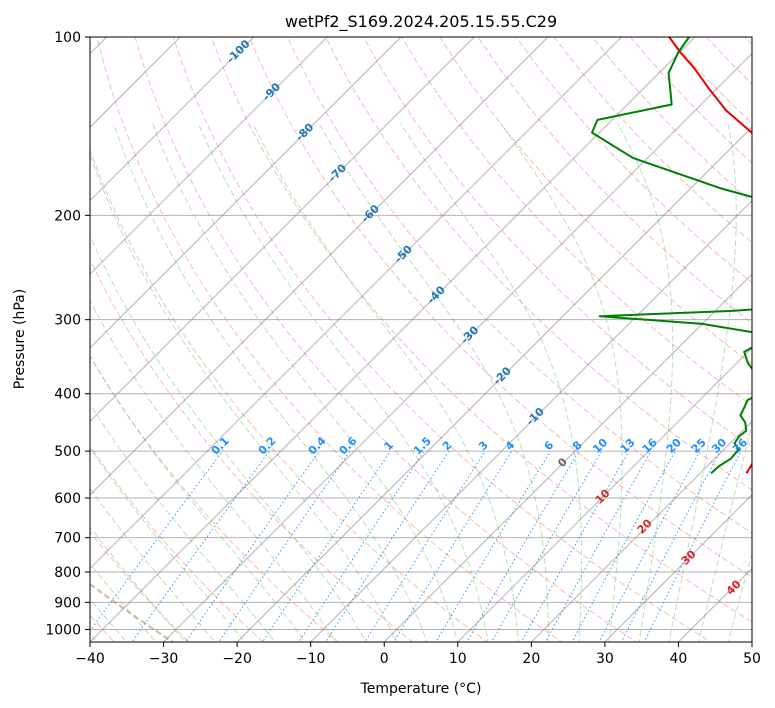 Image resolution: width=775 pixels, height=708 pixels. Describe the element at coordinates (67, 216) in the screenshot. I see `y-tick-label: 200` at that location.